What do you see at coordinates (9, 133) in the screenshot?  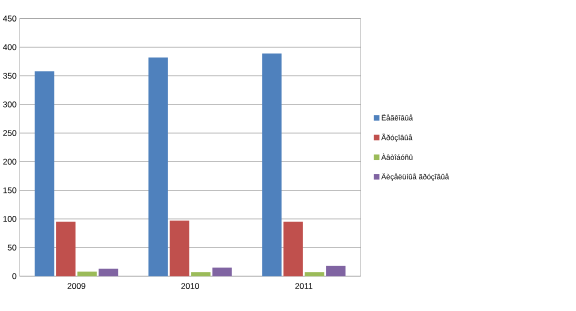 I see `y-tick-label: 250` at bounding box center [9, 133].